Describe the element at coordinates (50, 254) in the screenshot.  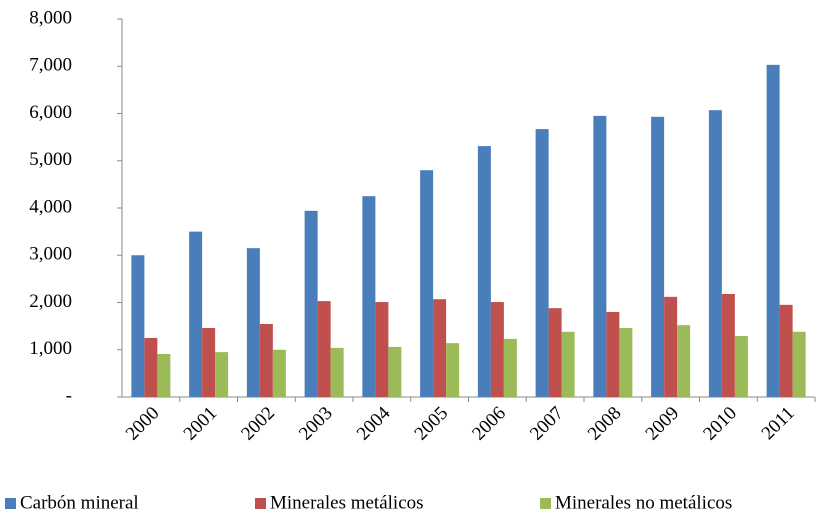
I see `y-tick-label: 3,000` at that location.